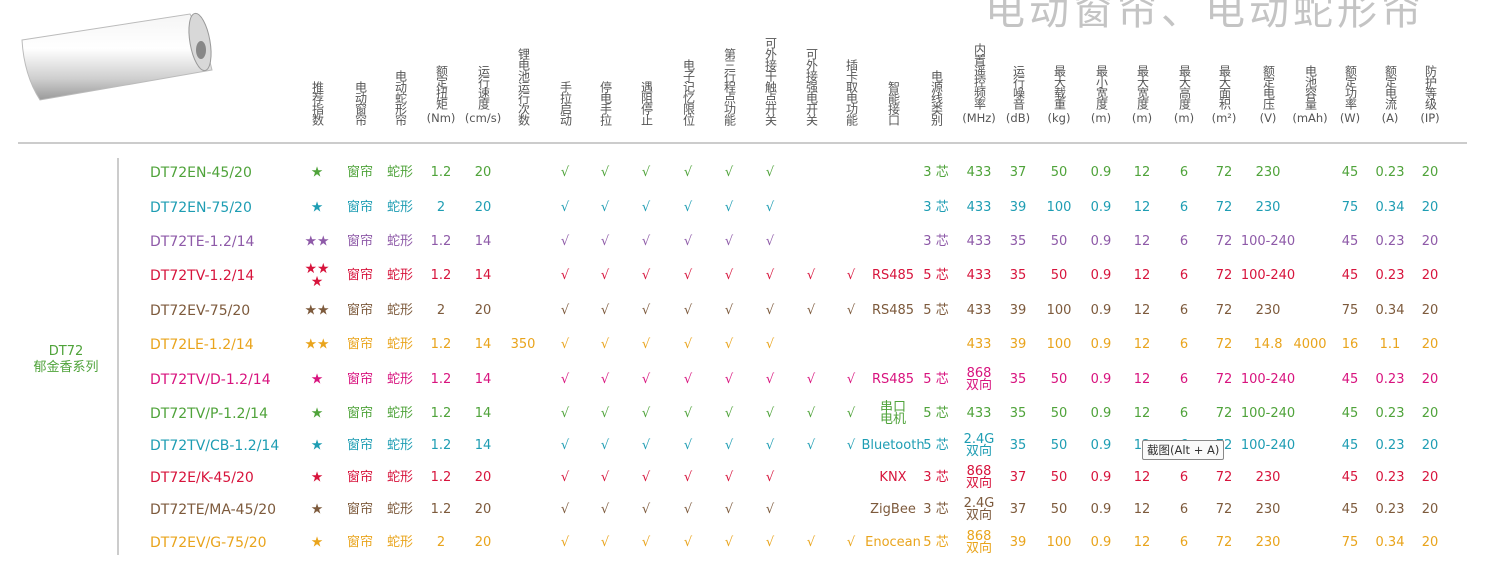 This screenshot has height=567, width=1498. Describe the element at coordinates (360, 103) in the screenshot. I see `column-label: 电动窗帘` at that location.